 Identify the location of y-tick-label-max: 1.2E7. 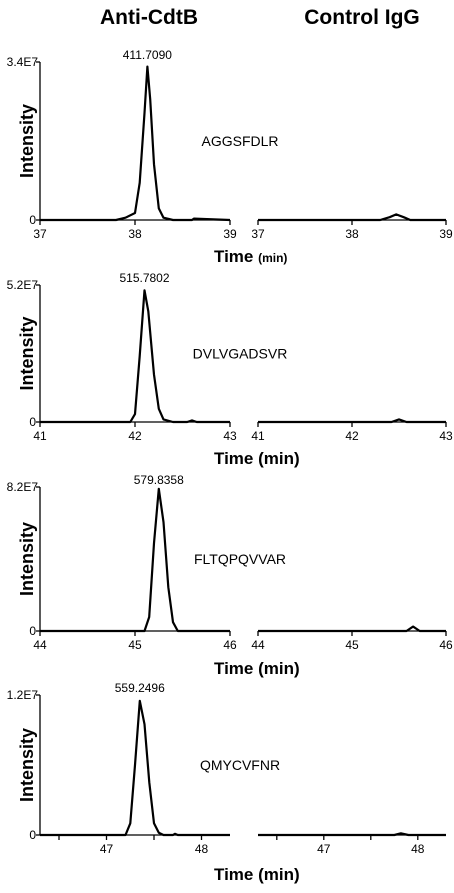
(23, 695).